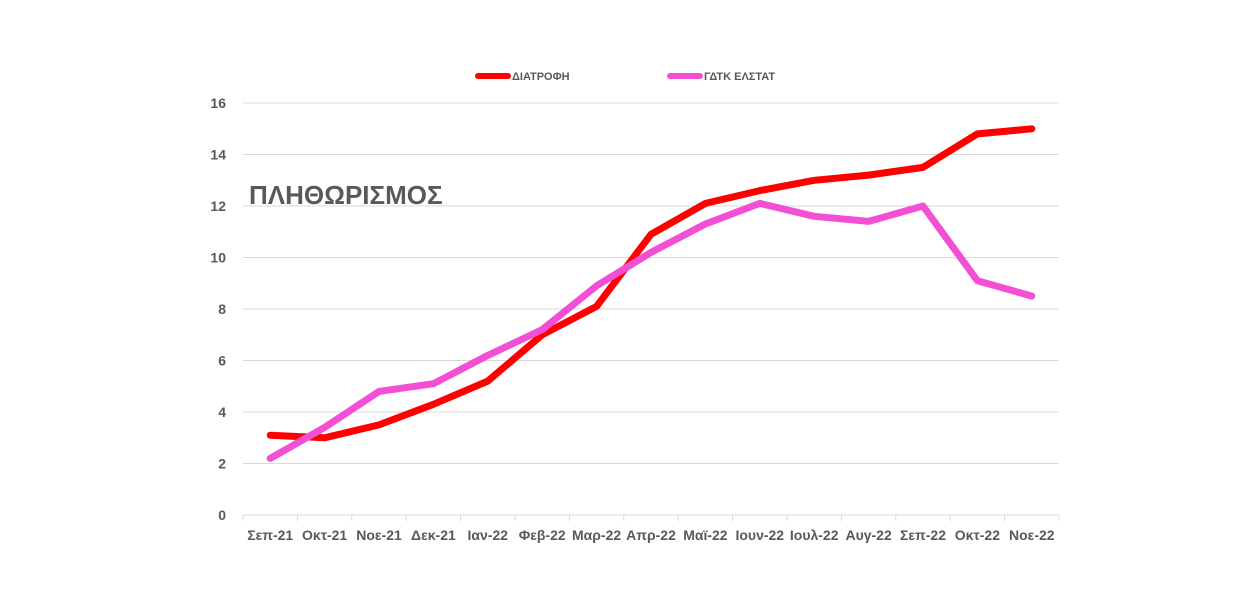 The image size is (1240, 600). What do you see at coordinates (222, 309) in the screenshot?
I see `y-tick-label: 8` at bounding box center [222, 309].